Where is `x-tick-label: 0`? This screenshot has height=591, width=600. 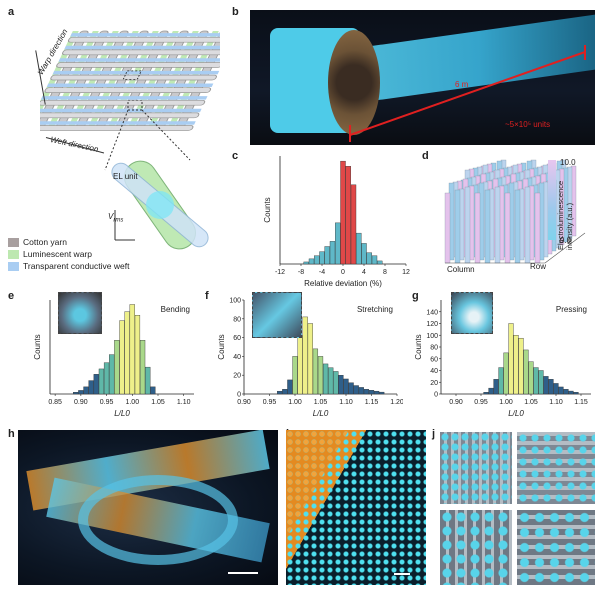
x-tick-label: 0 is located at coordinates (343, 272).